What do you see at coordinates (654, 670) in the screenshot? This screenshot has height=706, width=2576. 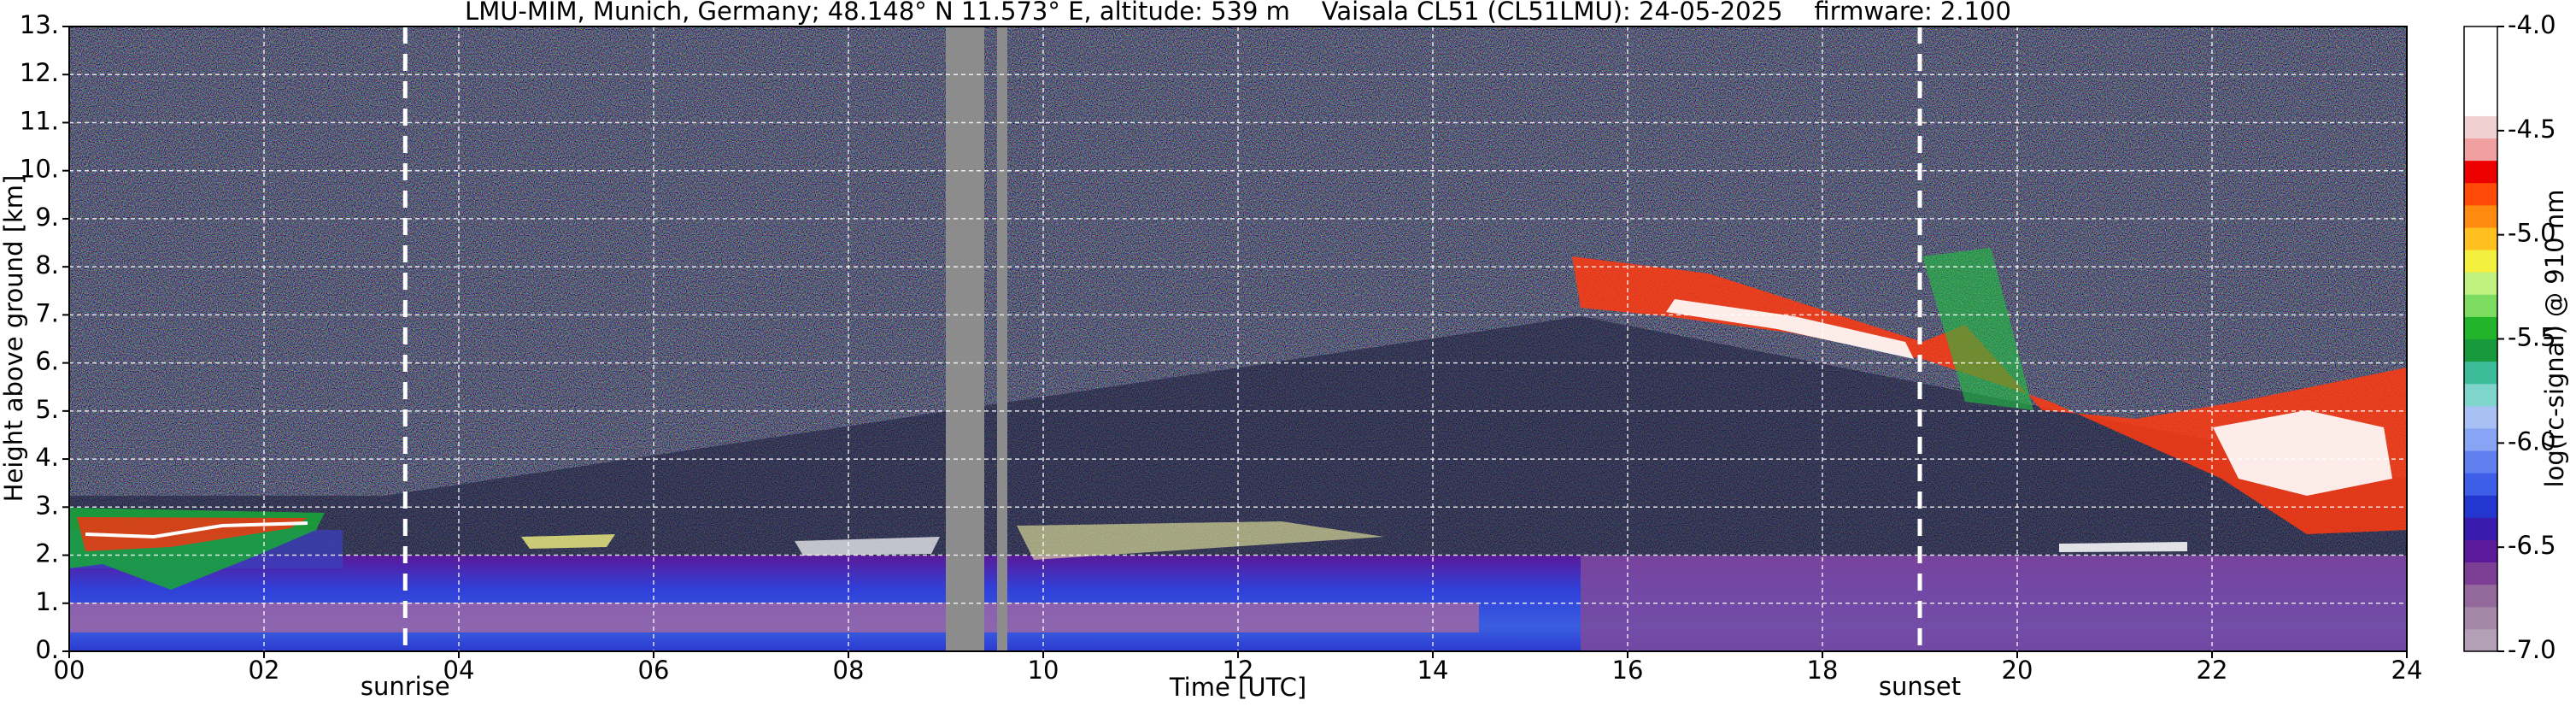 I see `x-tick-label: 06` at bounding box center [654, 670].